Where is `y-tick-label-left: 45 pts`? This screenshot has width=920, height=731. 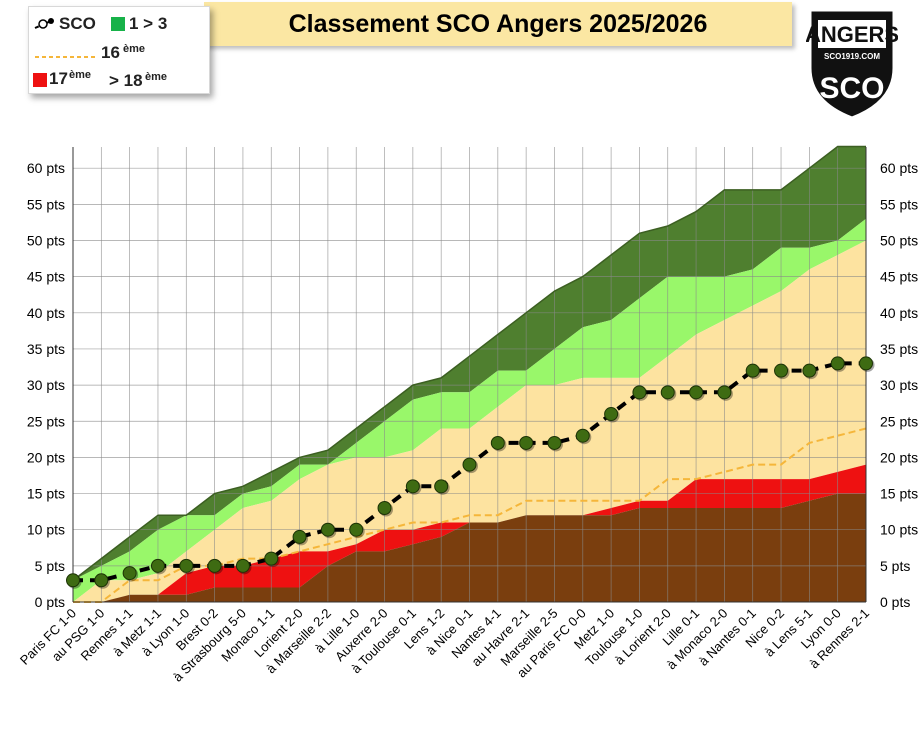 y-tick-label-left: 45 pts is located at coordinates (46, 277).